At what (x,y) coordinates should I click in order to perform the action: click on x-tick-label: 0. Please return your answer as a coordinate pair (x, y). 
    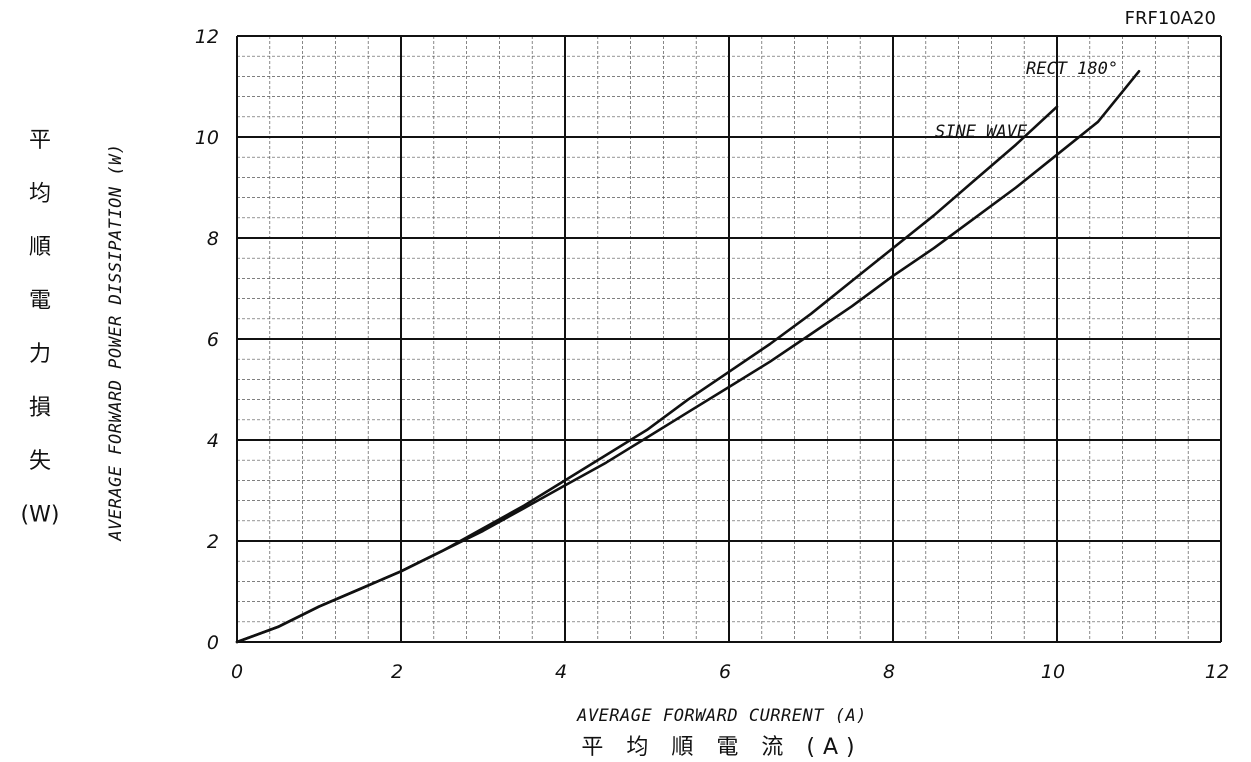
    Looking at the image, I should click on (237, 672).